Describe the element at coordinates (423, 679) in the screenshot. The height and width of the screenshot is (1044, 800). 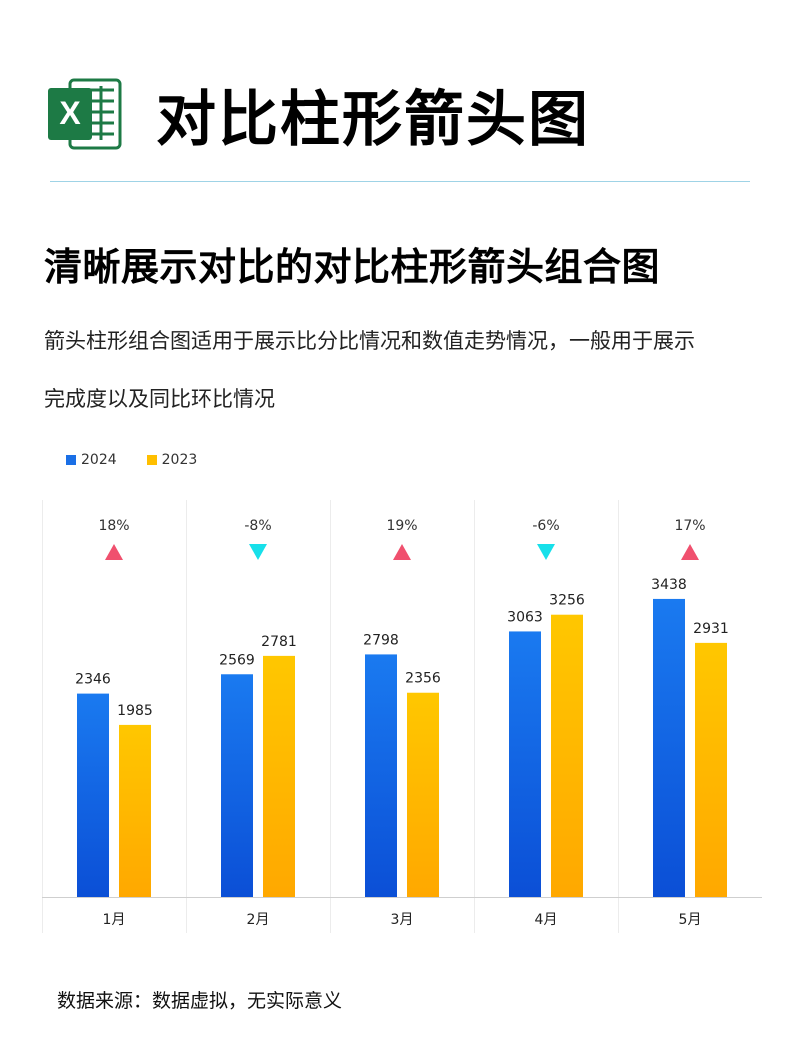
I see `data-label: 2356` at that location.